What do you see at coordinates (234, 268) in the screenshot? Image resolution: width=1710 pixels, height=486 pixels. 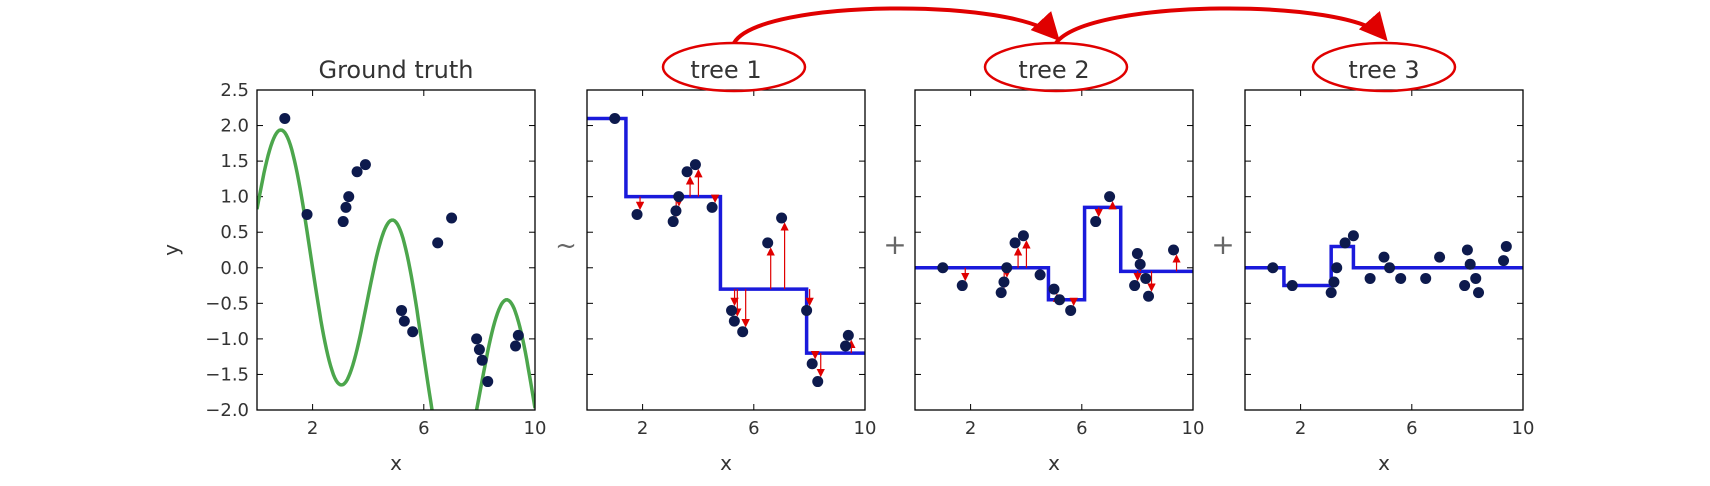 I see `y-tick-label: 0.0` at bounding box center [234, 268].